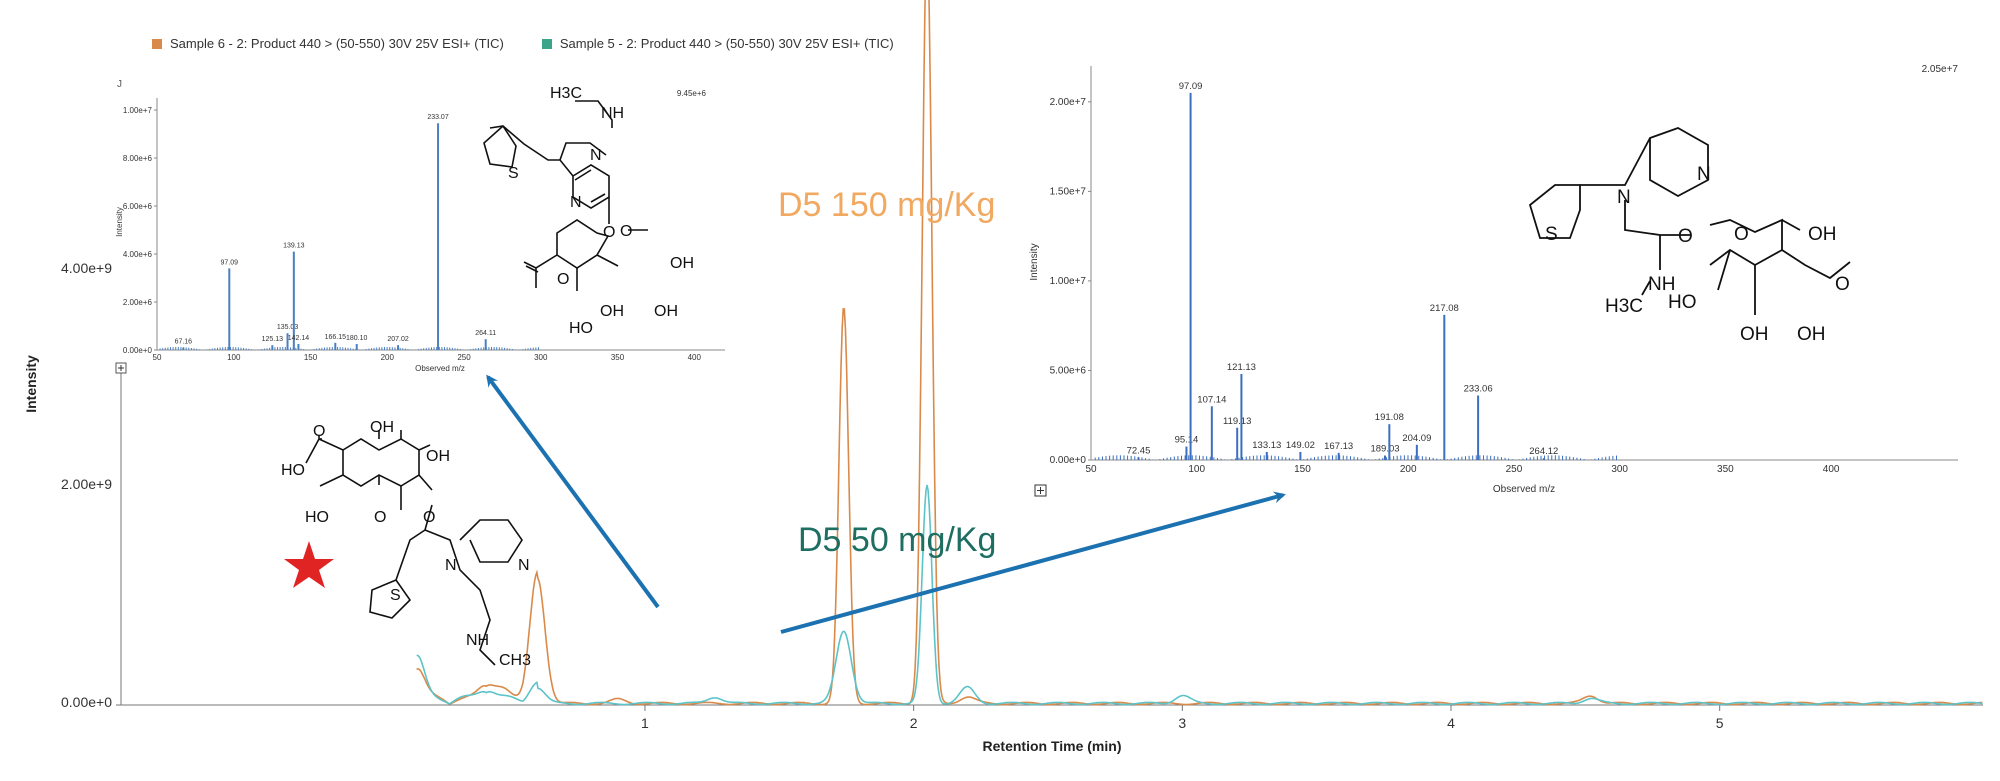 The image size is (2000, 781). Describe the element at coordinates (157, 43) in the screenshot. I see `legend-swatch-sample6` at that location.